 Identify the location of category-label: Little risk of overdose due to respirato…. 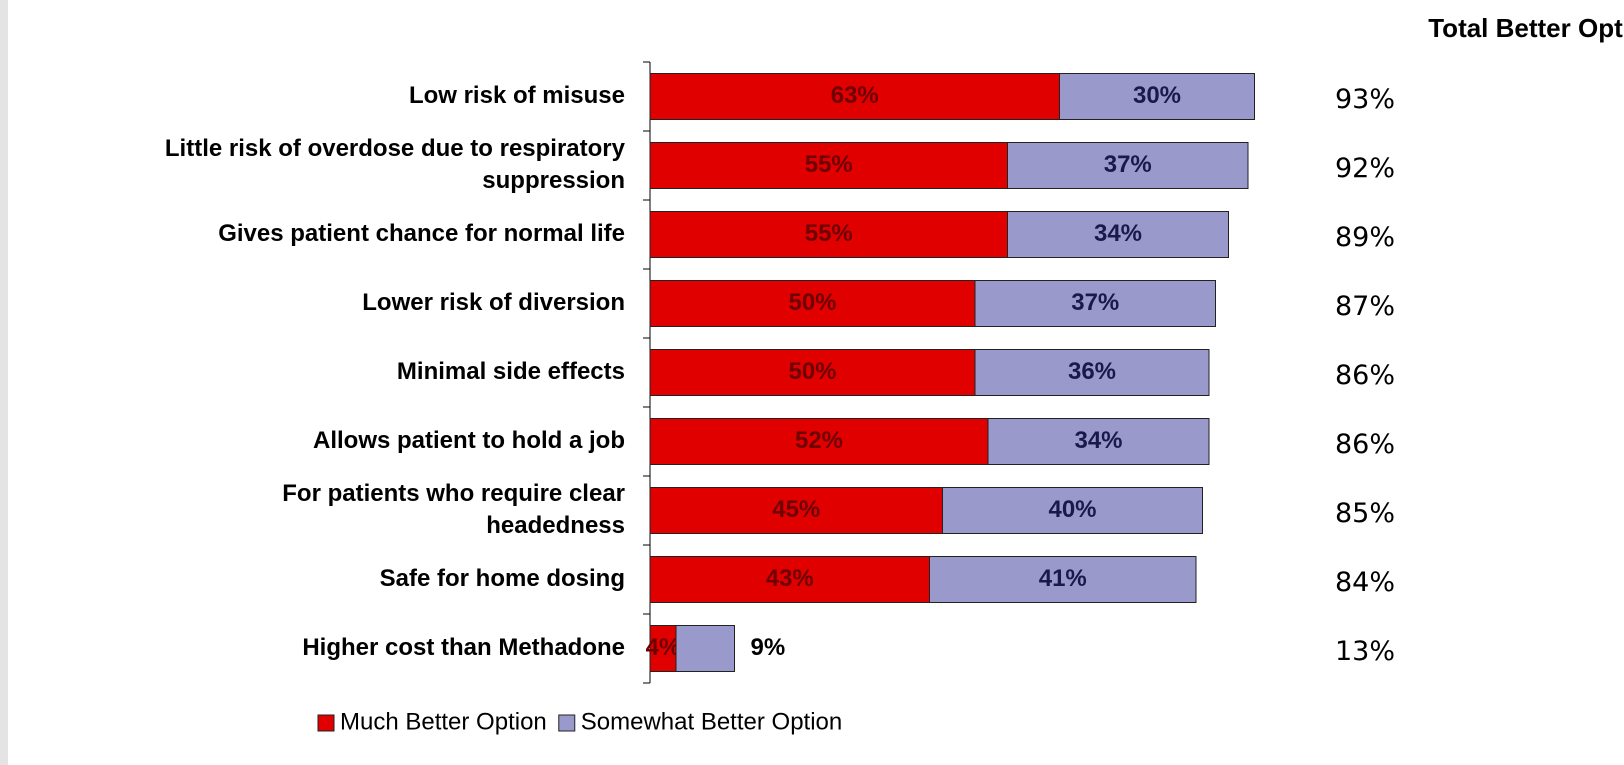
(395, 148).